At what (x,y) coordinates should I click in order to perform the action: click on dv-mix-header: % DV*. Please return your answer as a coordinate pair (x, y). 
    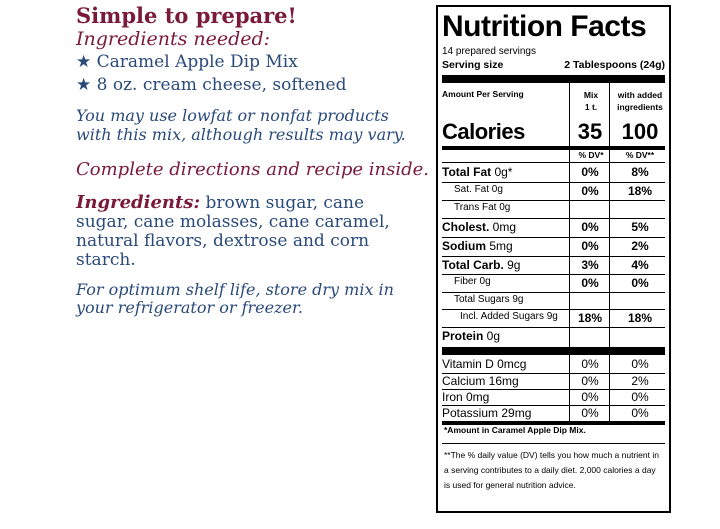
    Looking at the image, I should click on (591, 155).